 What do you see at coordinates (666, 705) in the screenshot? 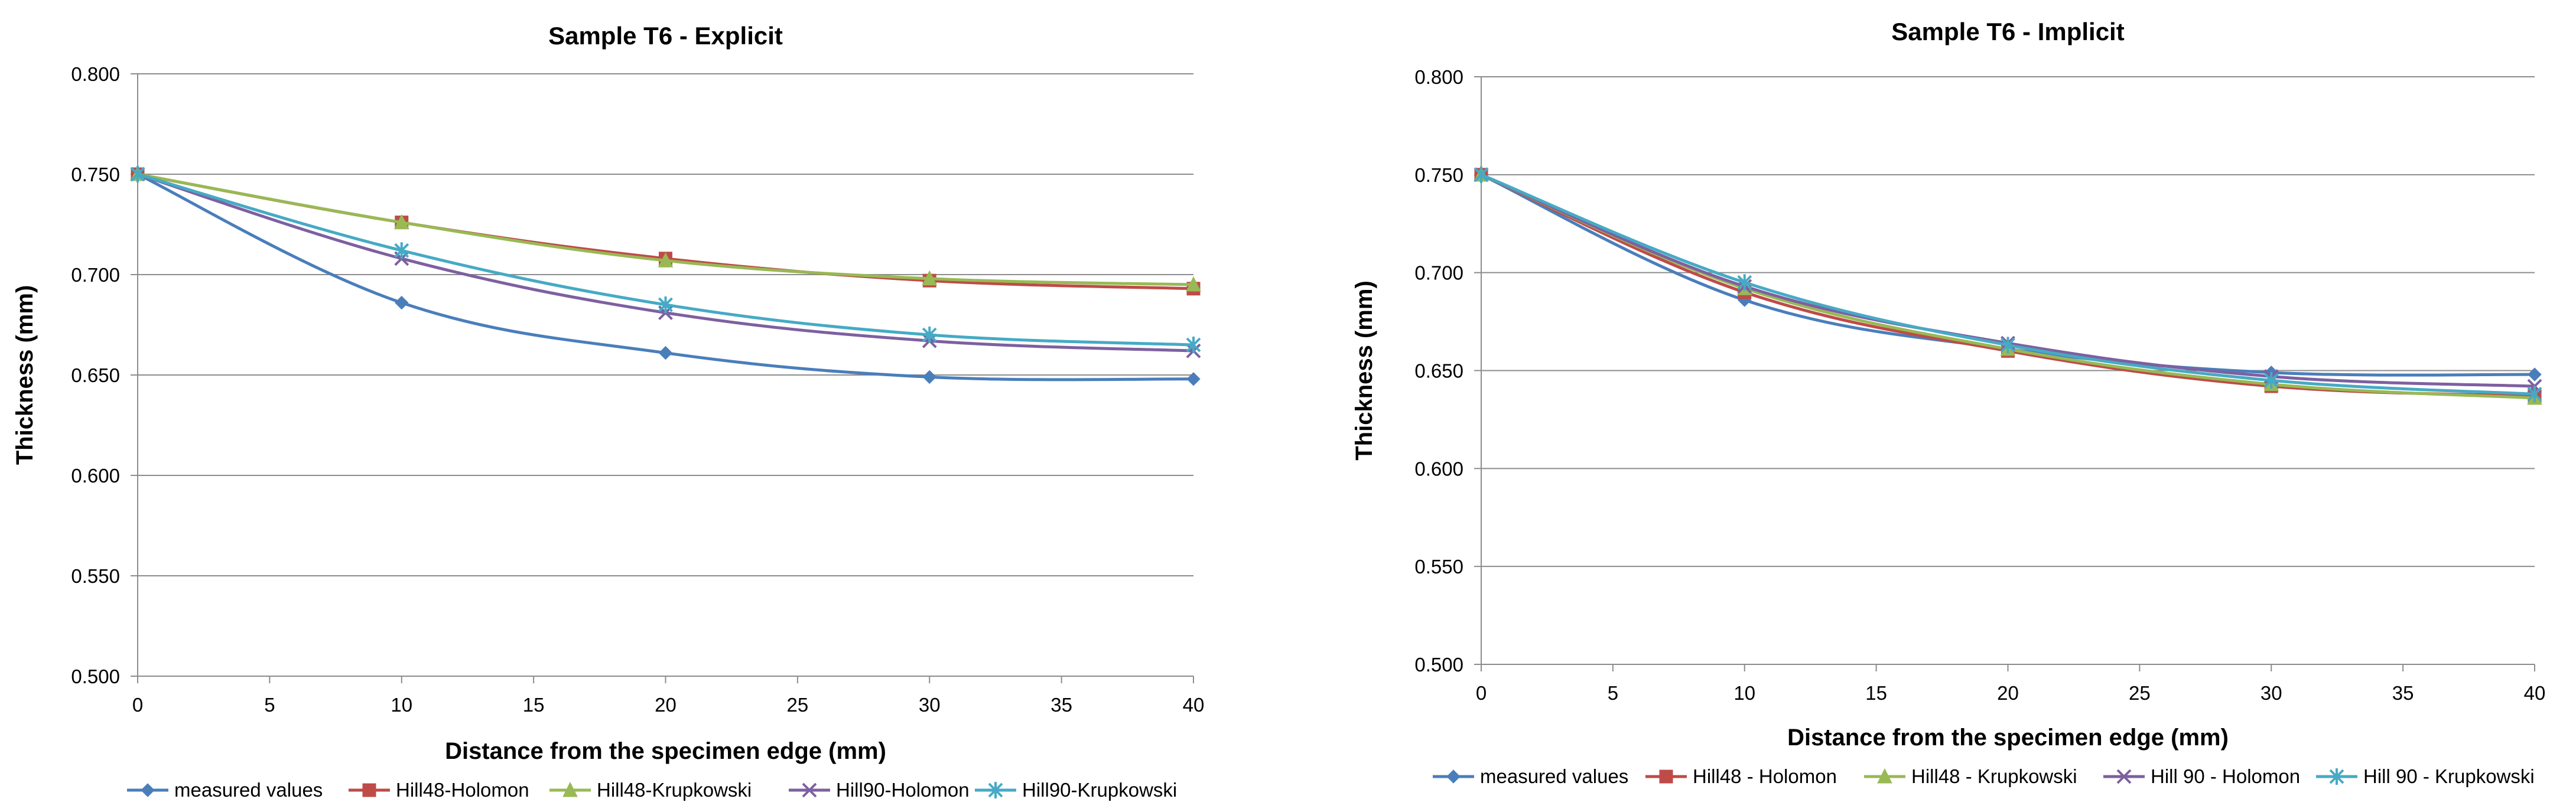
I see `x-tick-label: 20` at bounding box center [666, 705].